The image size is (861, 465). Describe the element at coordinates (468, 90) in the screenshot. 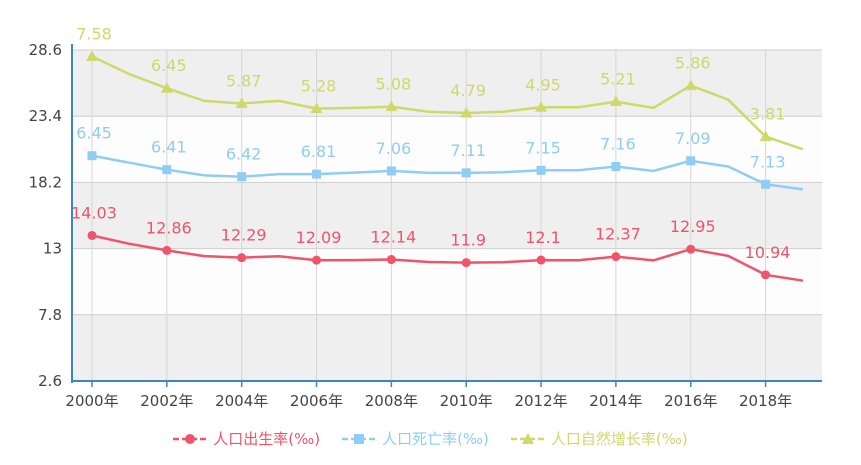

I see `data-label: 4.79` at that location.